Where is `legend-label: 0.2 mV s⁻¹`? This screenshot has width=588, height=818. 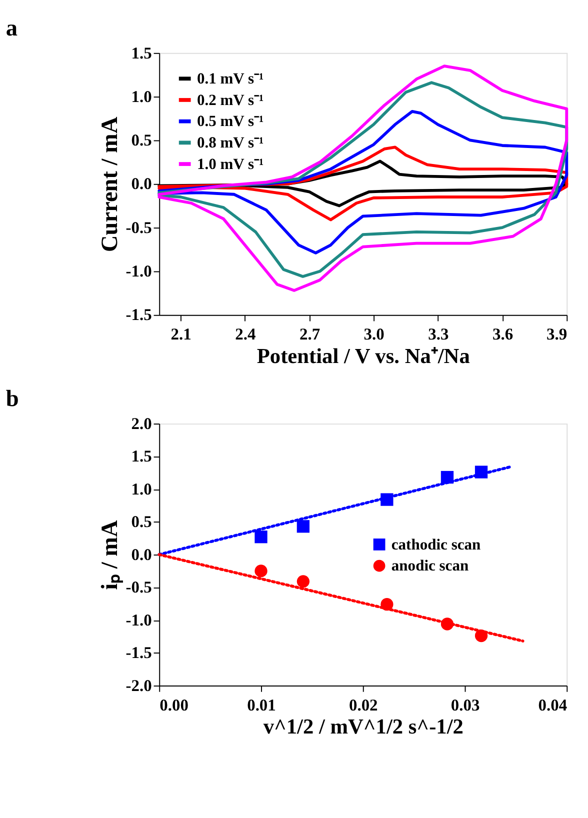 legend-label: 0.2 mV s⁻¹ is located at coordinates (230, 100).